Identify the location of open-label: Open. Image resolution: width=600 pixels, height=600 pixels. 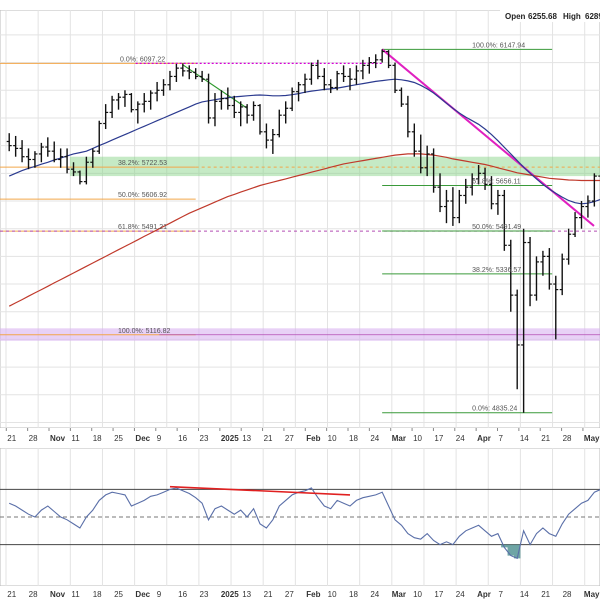
(515, 16).